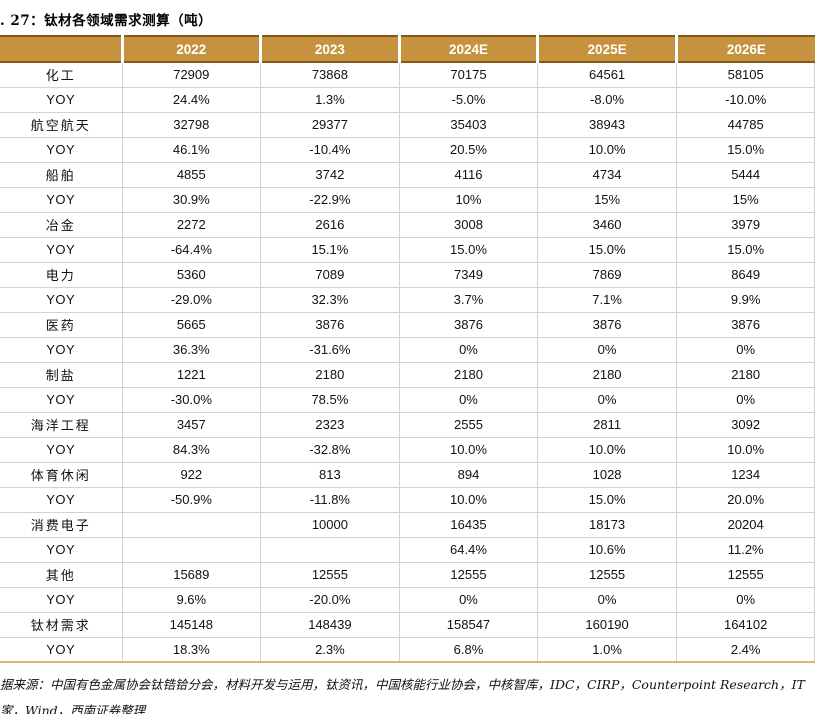 Image resolution: width=832 pixels, height=714 pixels. What do you see at coordinates (330, 449) in the screenshot?
I see `value-cell: -32.8%` at bounding box center [330, 449].